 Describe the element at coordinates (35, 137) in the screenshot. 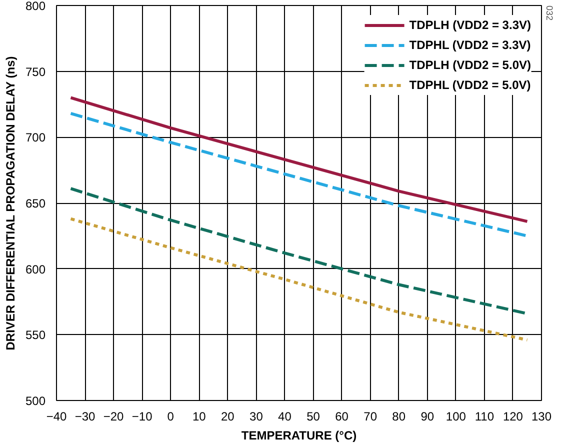

I see `y-tick-label: 700` at that location.